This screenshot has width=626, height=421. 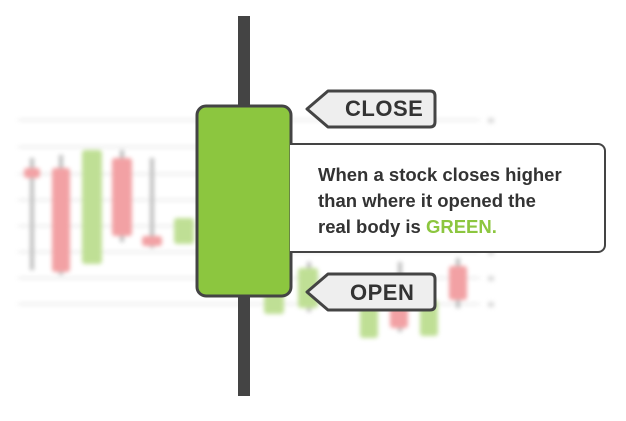 What do you see at coordinates (372, 226) in the screenshot?
I see `description-line-3: real body is` at bounding box center [372, 226].